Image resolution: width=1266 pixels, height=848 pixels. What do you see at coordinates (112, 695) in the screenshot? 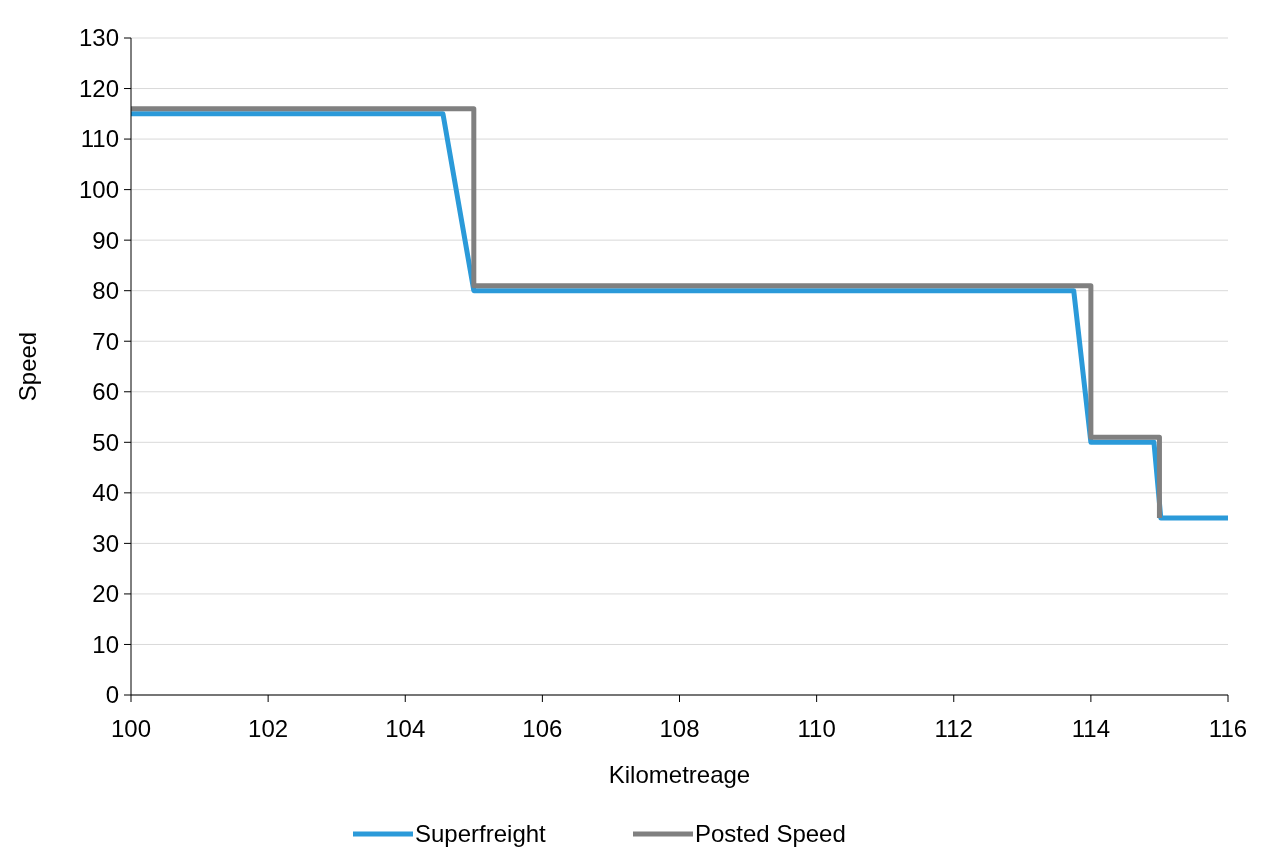
I see `y-tick-label: 0` at bounding box center [112, 695].